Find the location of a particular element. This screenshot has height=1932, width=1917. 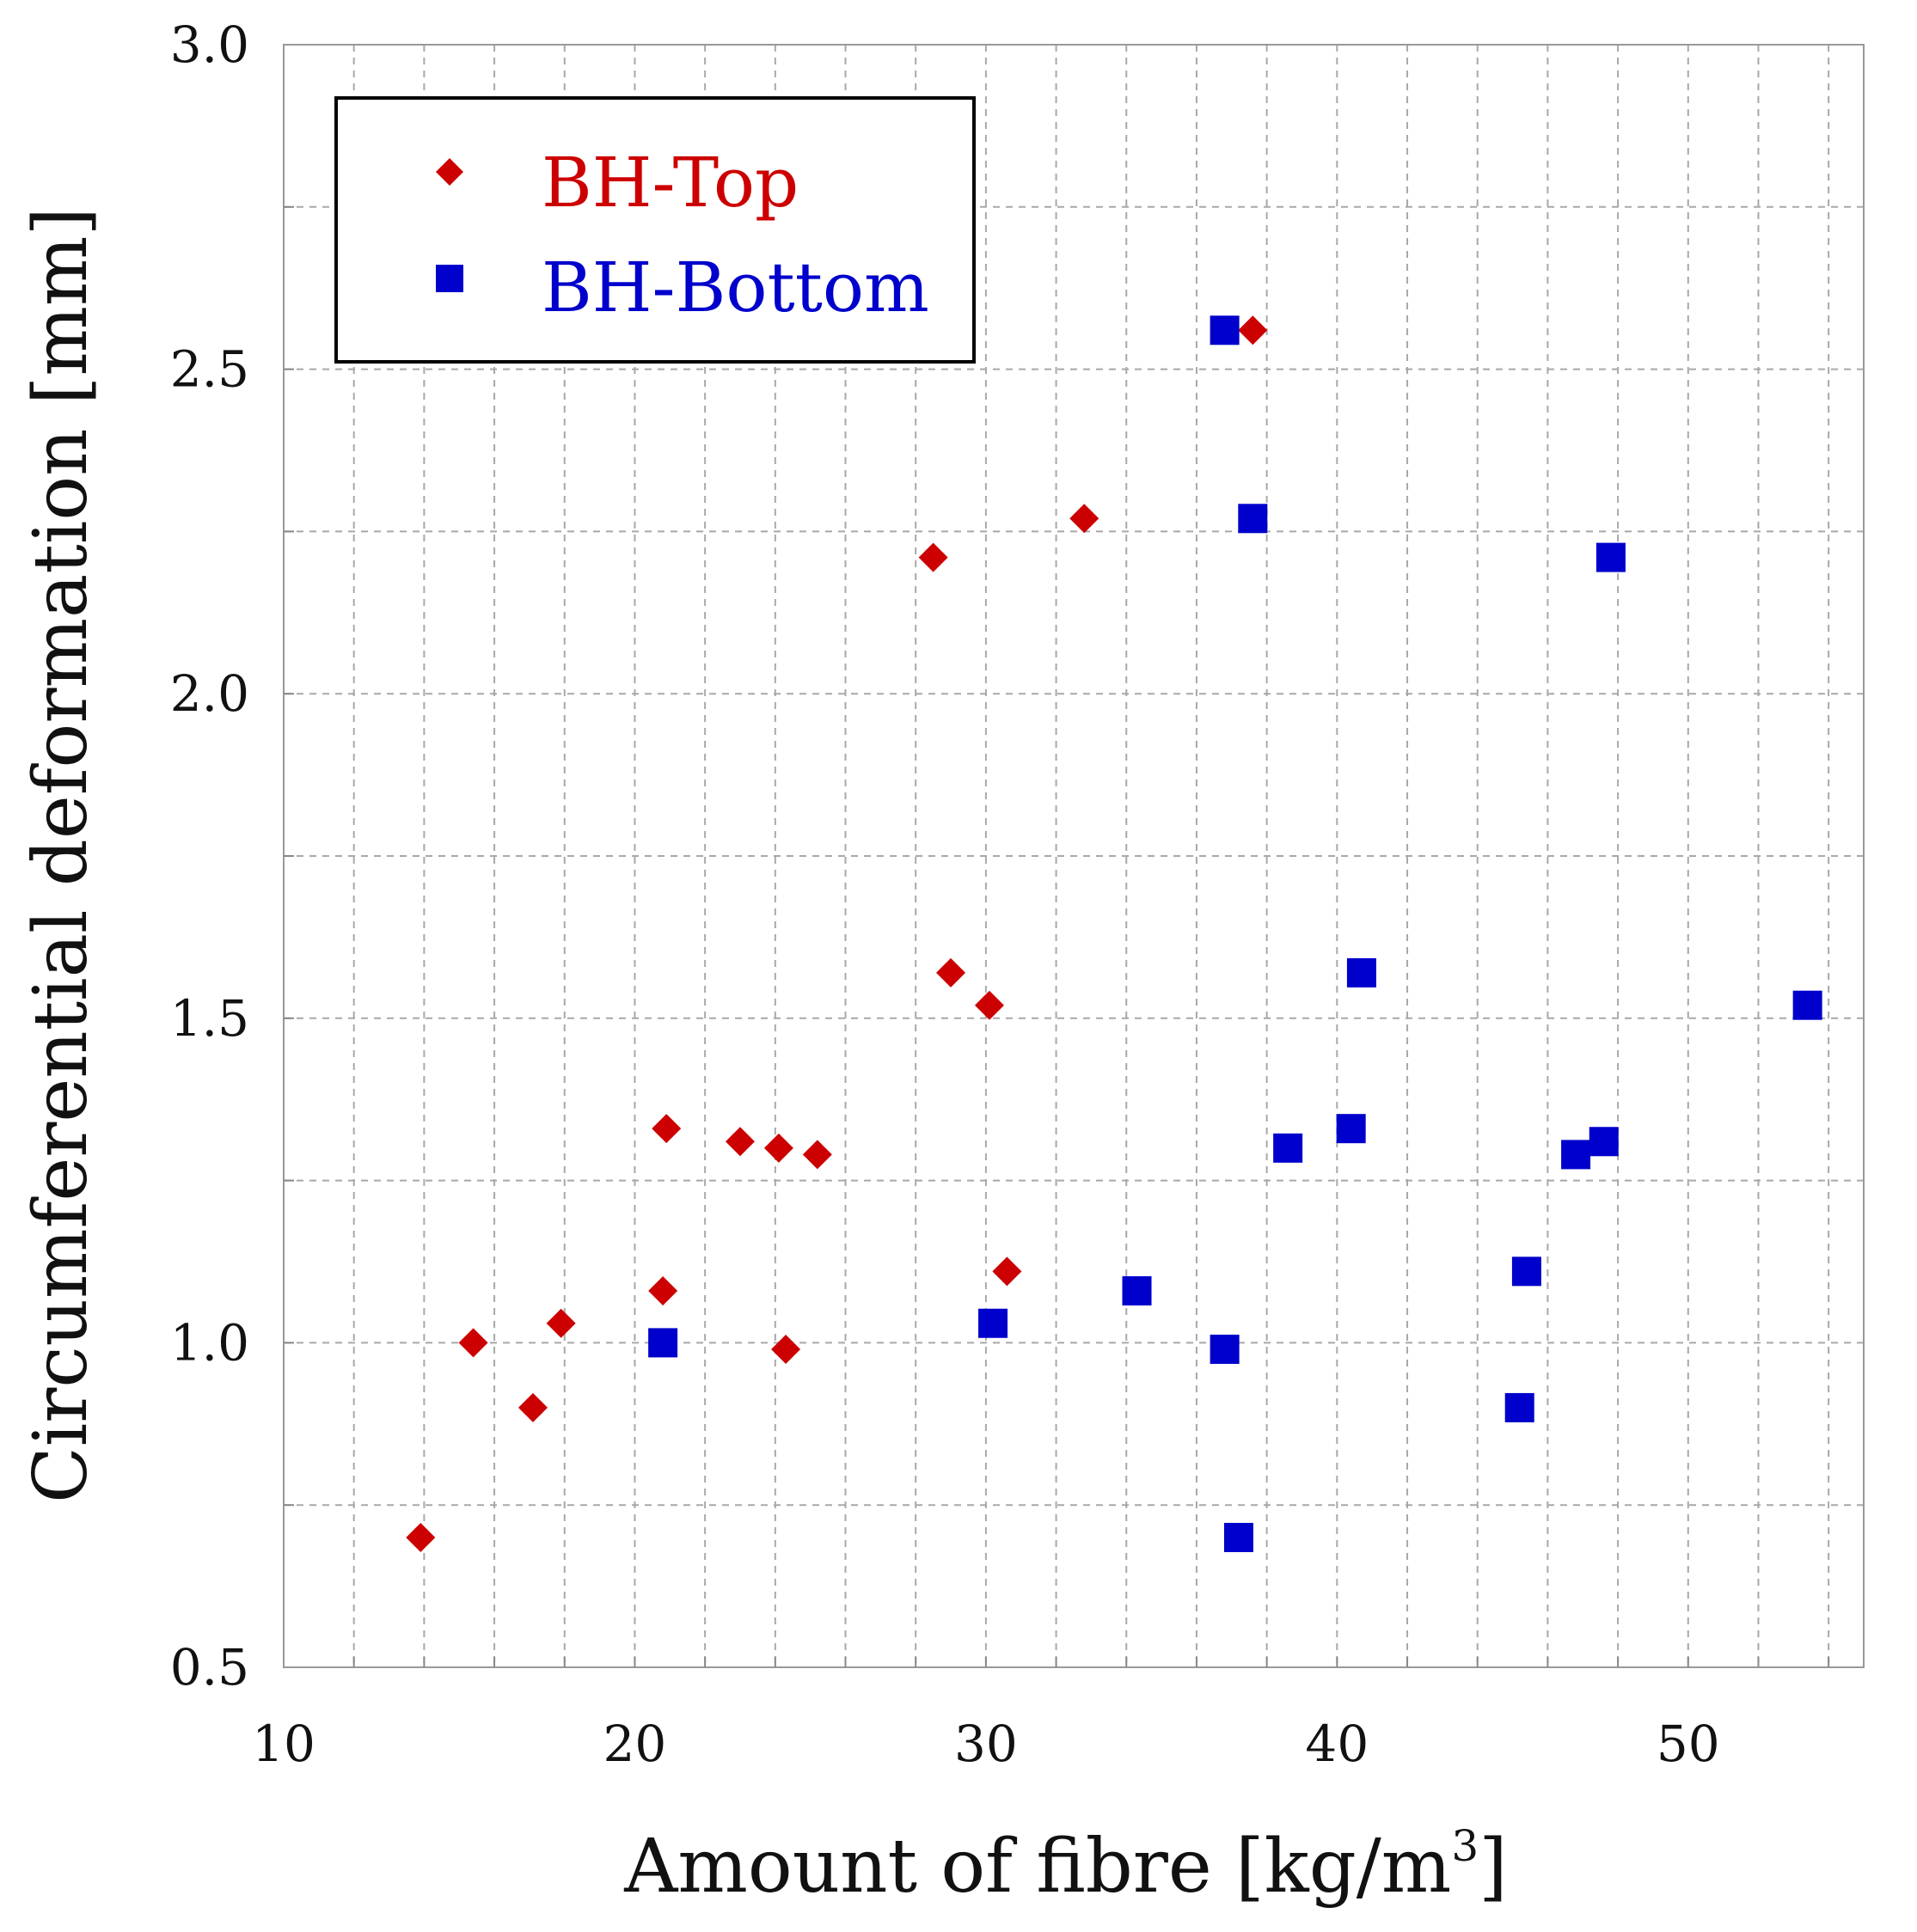

x-tick-label: 40 is located at coordinates (1337, 1744).